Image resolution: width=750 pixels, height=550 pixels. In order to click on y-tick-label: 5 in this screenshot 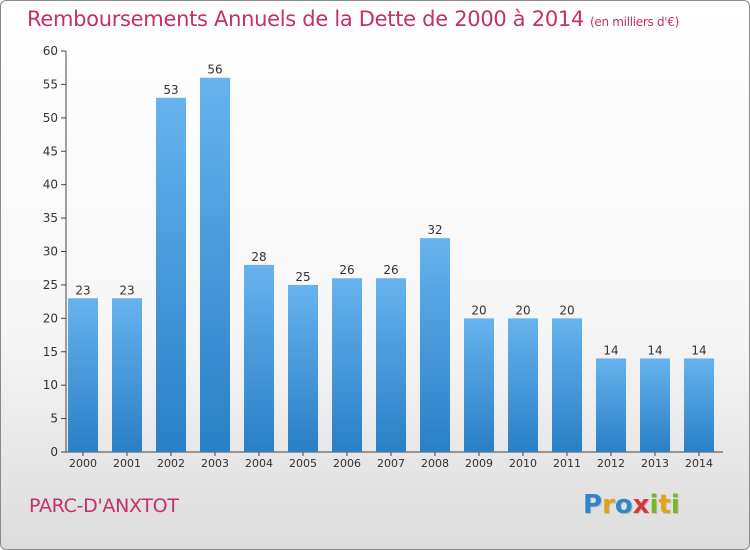, I will do `click(54, 419)`.